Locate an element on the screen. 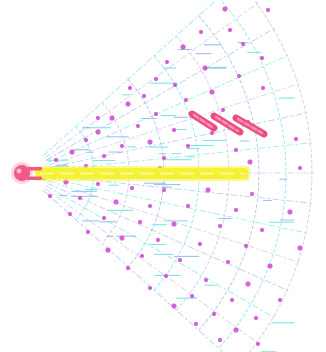 Image resolution: width=326 pixels, height=352 pixels. ship-icon is located at coordinates (26, 173).